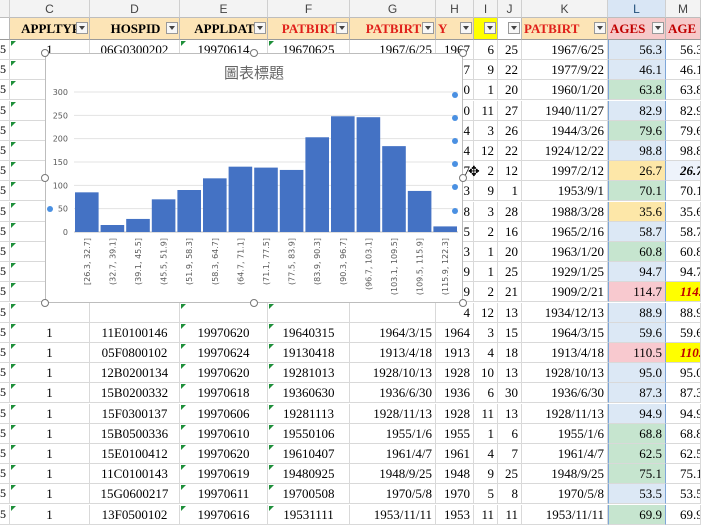 The height and width of the screenshot is (525, 701). What do you see at coordinates (637, 413) in the screenshot?
I see `cell-l: 94.9` at bounding box center [637, 413].